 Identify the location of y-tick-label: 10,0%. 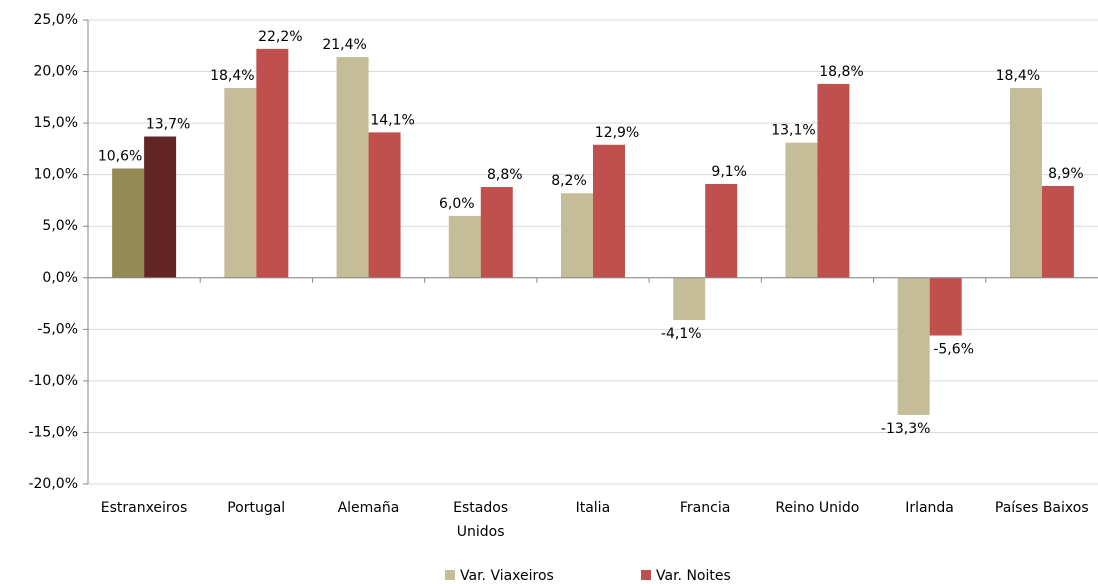
(56, 175).